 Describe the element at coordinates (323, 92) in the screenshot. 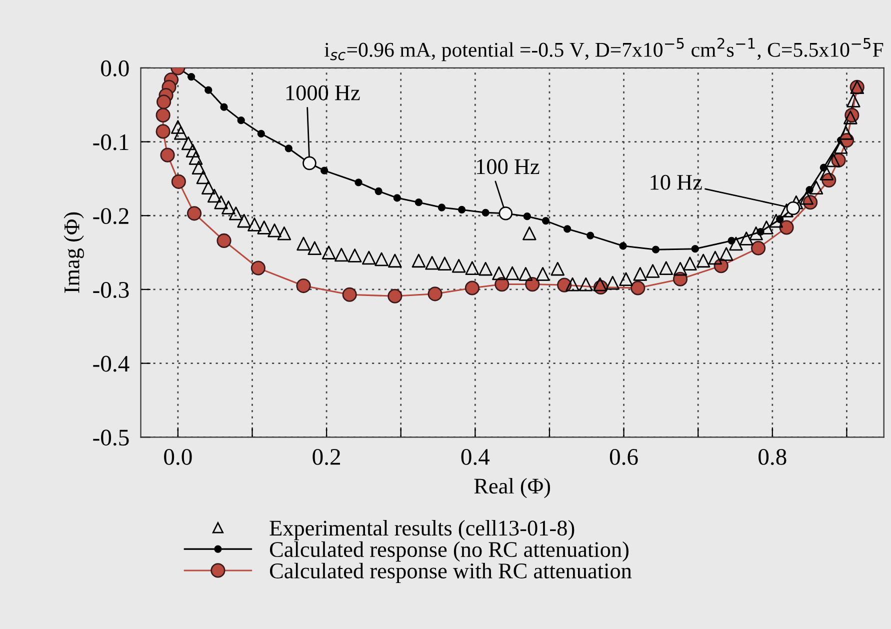

I see `annotation: 1000 Hz` at that location.